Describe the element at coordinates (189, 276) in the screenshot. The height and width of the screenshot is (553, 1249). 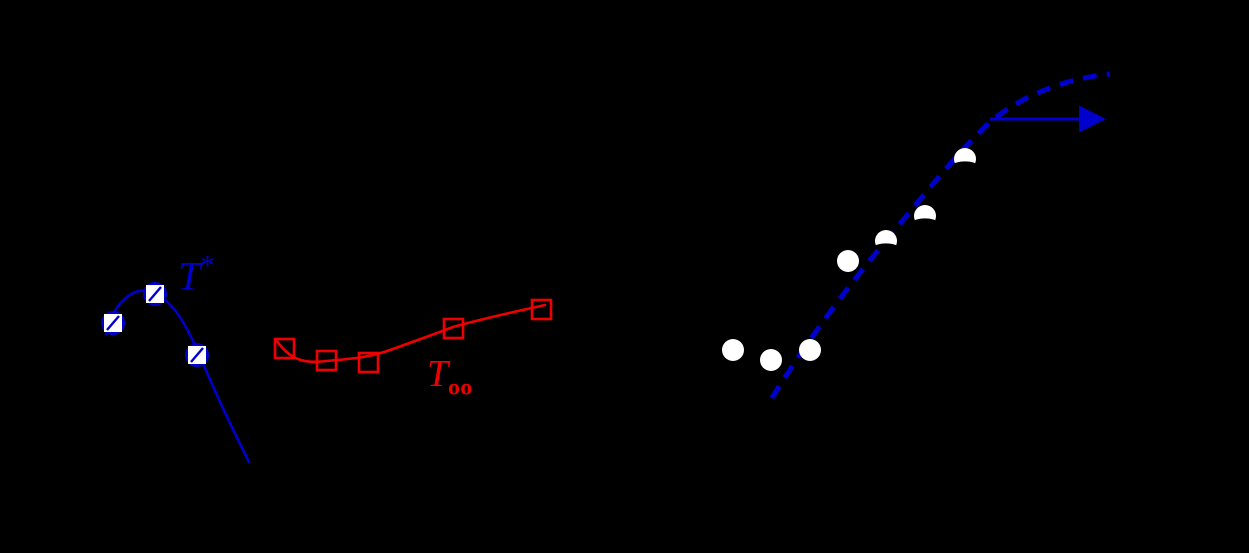
I see `tstar-label-base: T` at that location.